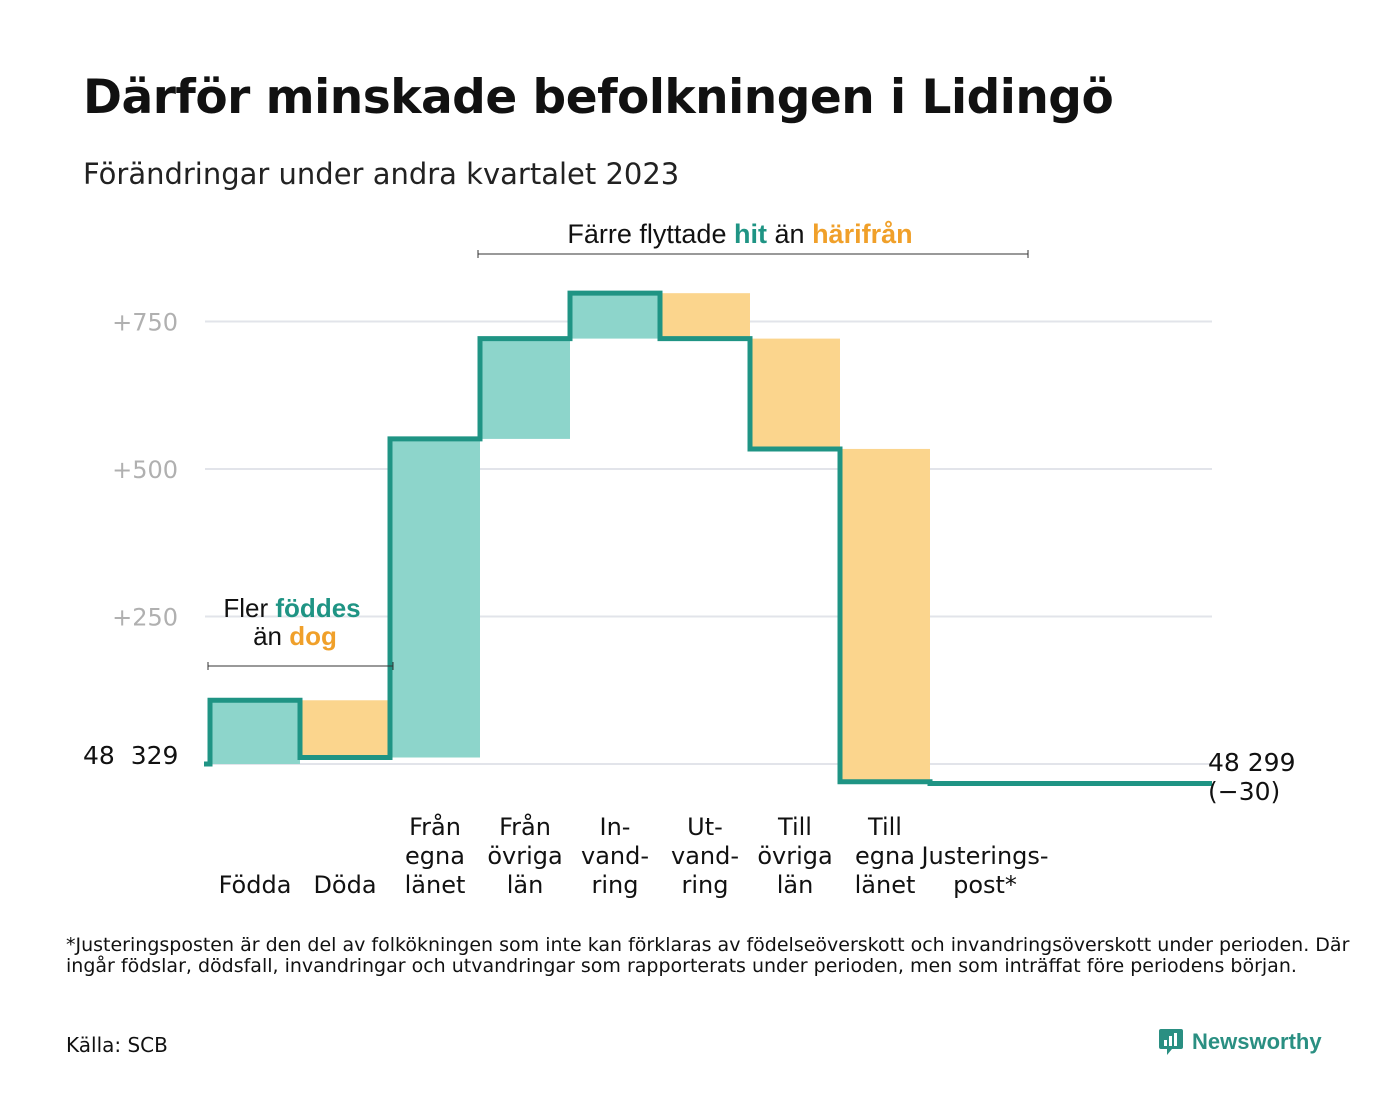 Image resolution: width=1400 pixels, height=1120 pixels. Describe the element at coordinates (598, 97) in the screenshot. I see `chart-title: Därför minskade befolkningen i Lidingö` at that location.